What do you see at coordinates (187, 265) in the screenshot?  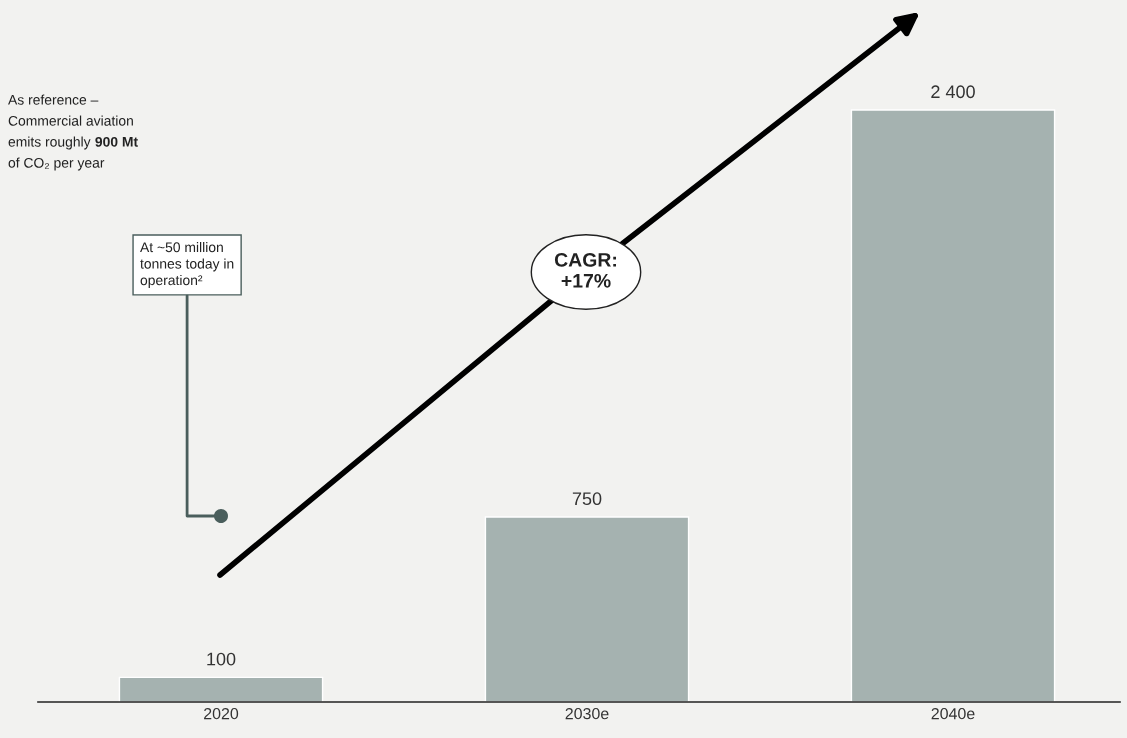 I see `annotation: At ~50 million tonnes today in operation²` at bounding box center [187, 265].